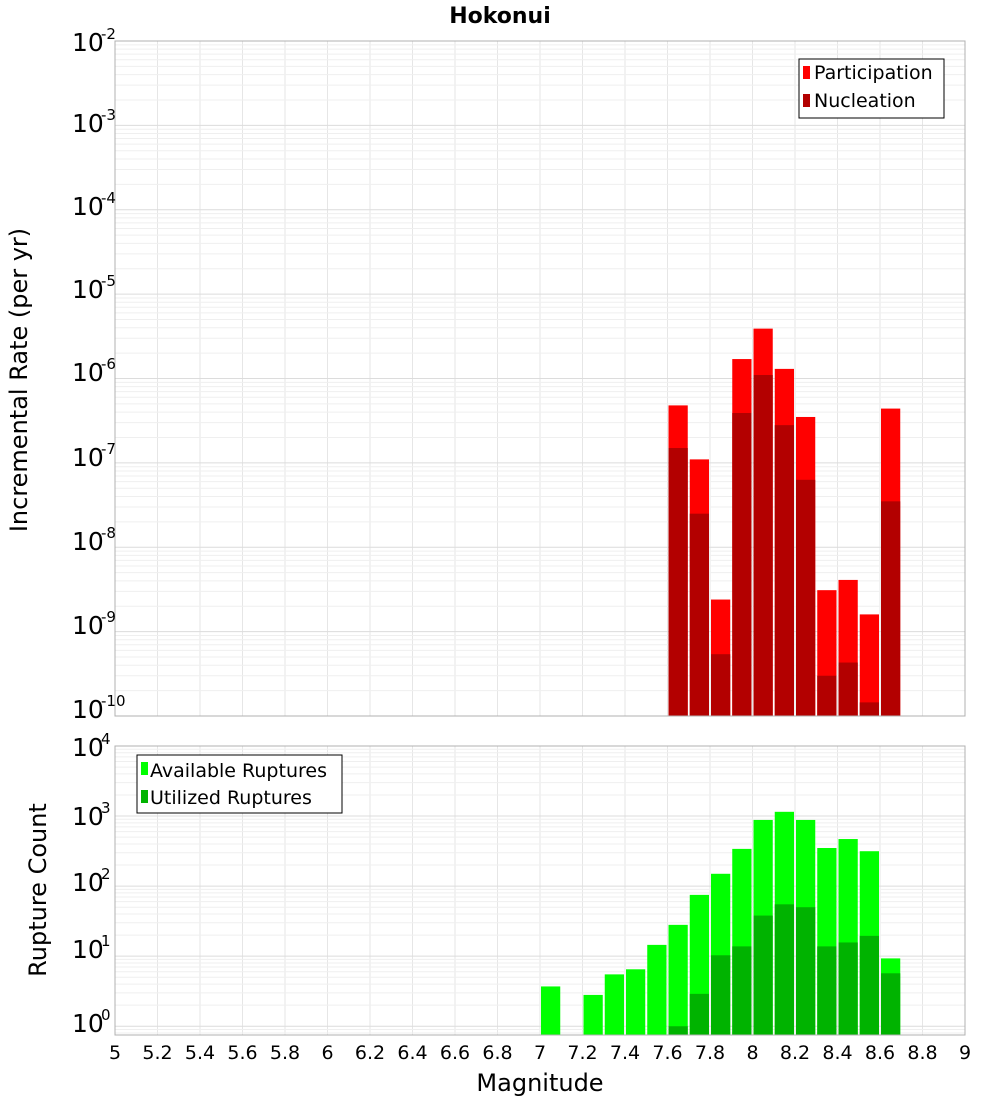  I want to click on chart-title: Hokonui, so click(500, 16).